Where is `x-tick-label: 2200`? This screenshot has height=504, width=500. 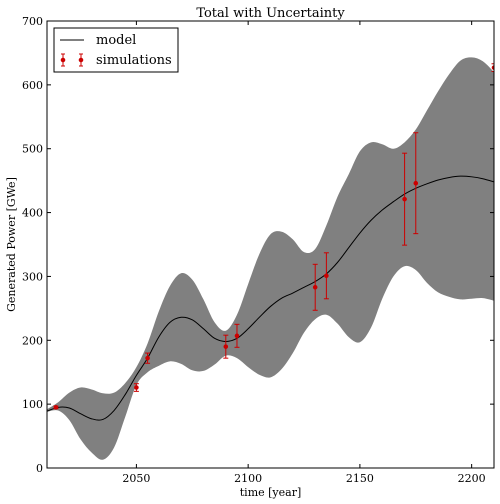 x-tick-label: 2200 is located at coordinates (472, 478).